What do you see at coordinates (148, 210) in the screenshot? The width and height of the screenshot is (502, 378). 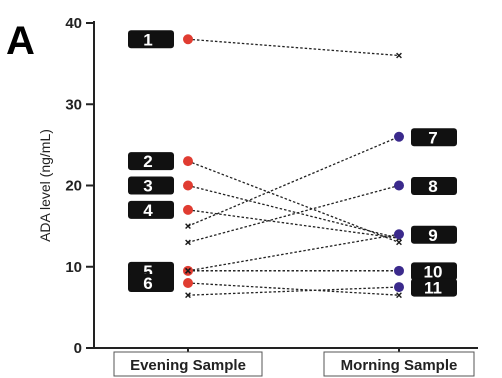 I see `series-label: 4` at bounding box center [148, 210].